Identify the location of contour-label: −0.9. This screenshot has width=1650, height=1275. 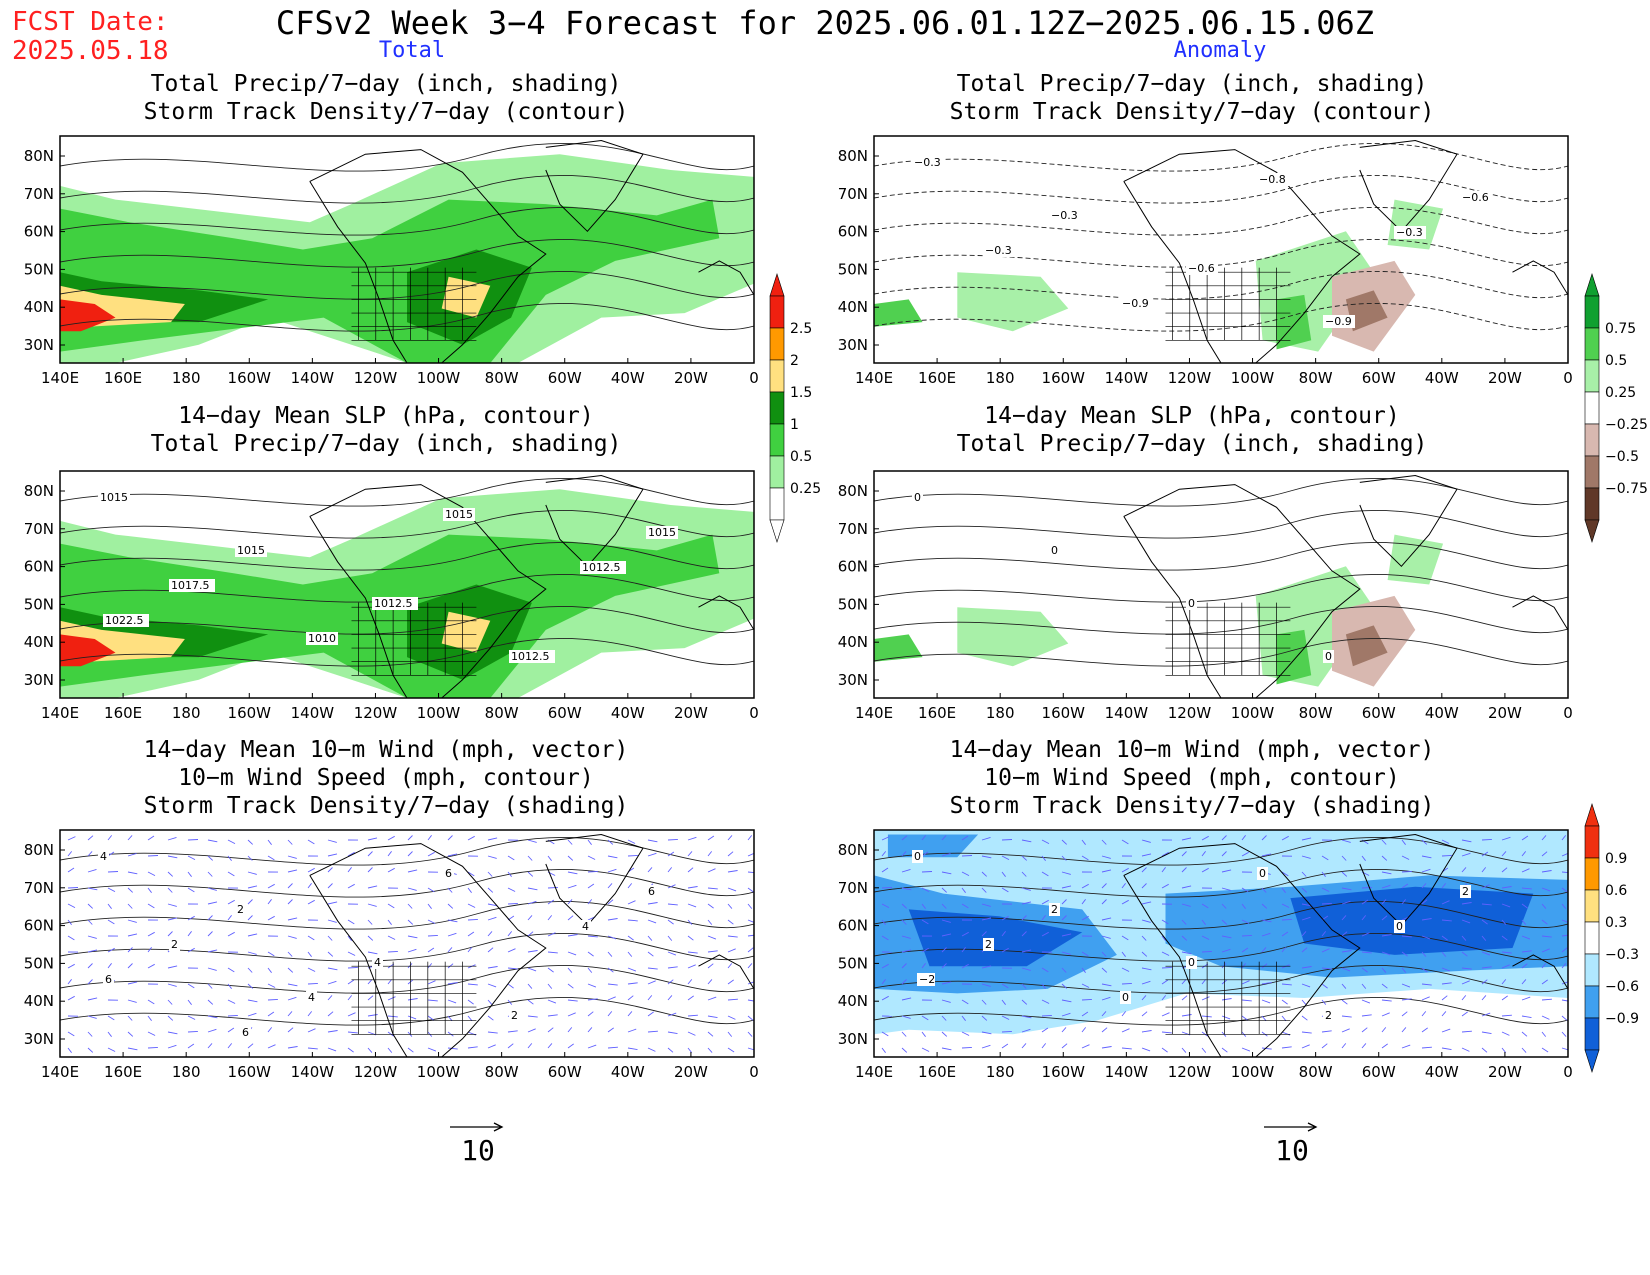
(1338, 321).